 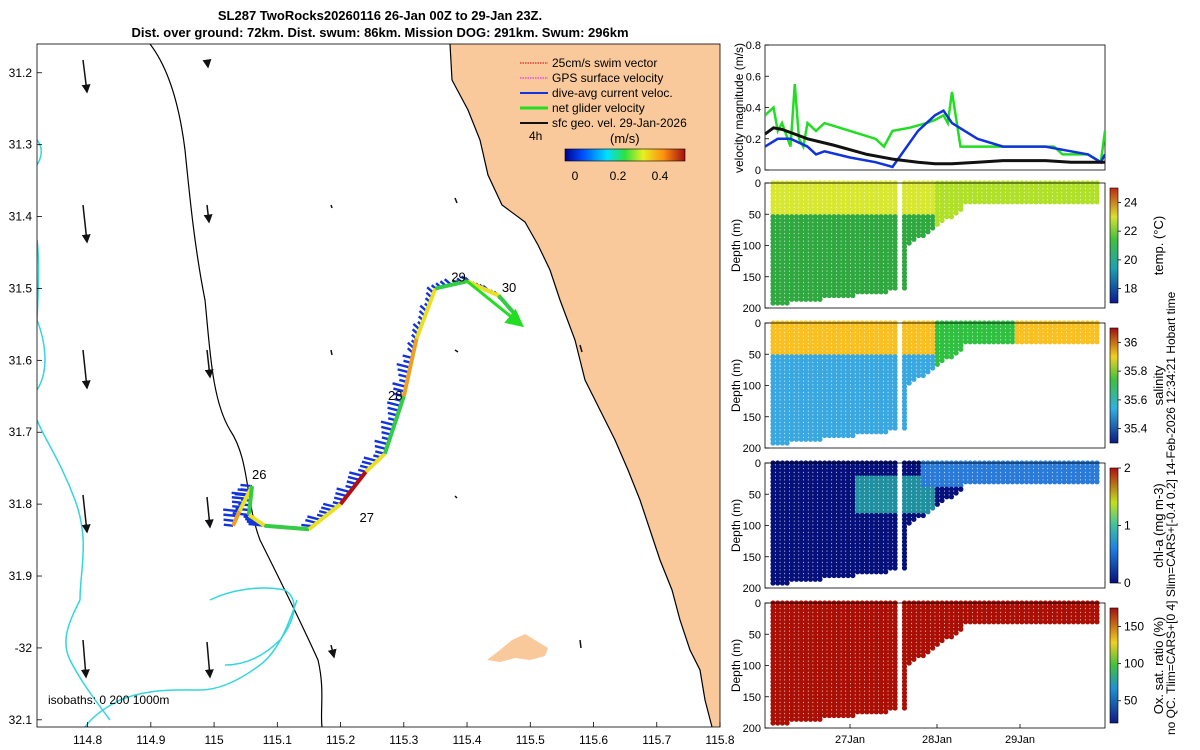 What do you see at coordinates (466, 740) in the screenshot?
I see `map-xtick-label: 115.4` at bounding box center [466, 740].